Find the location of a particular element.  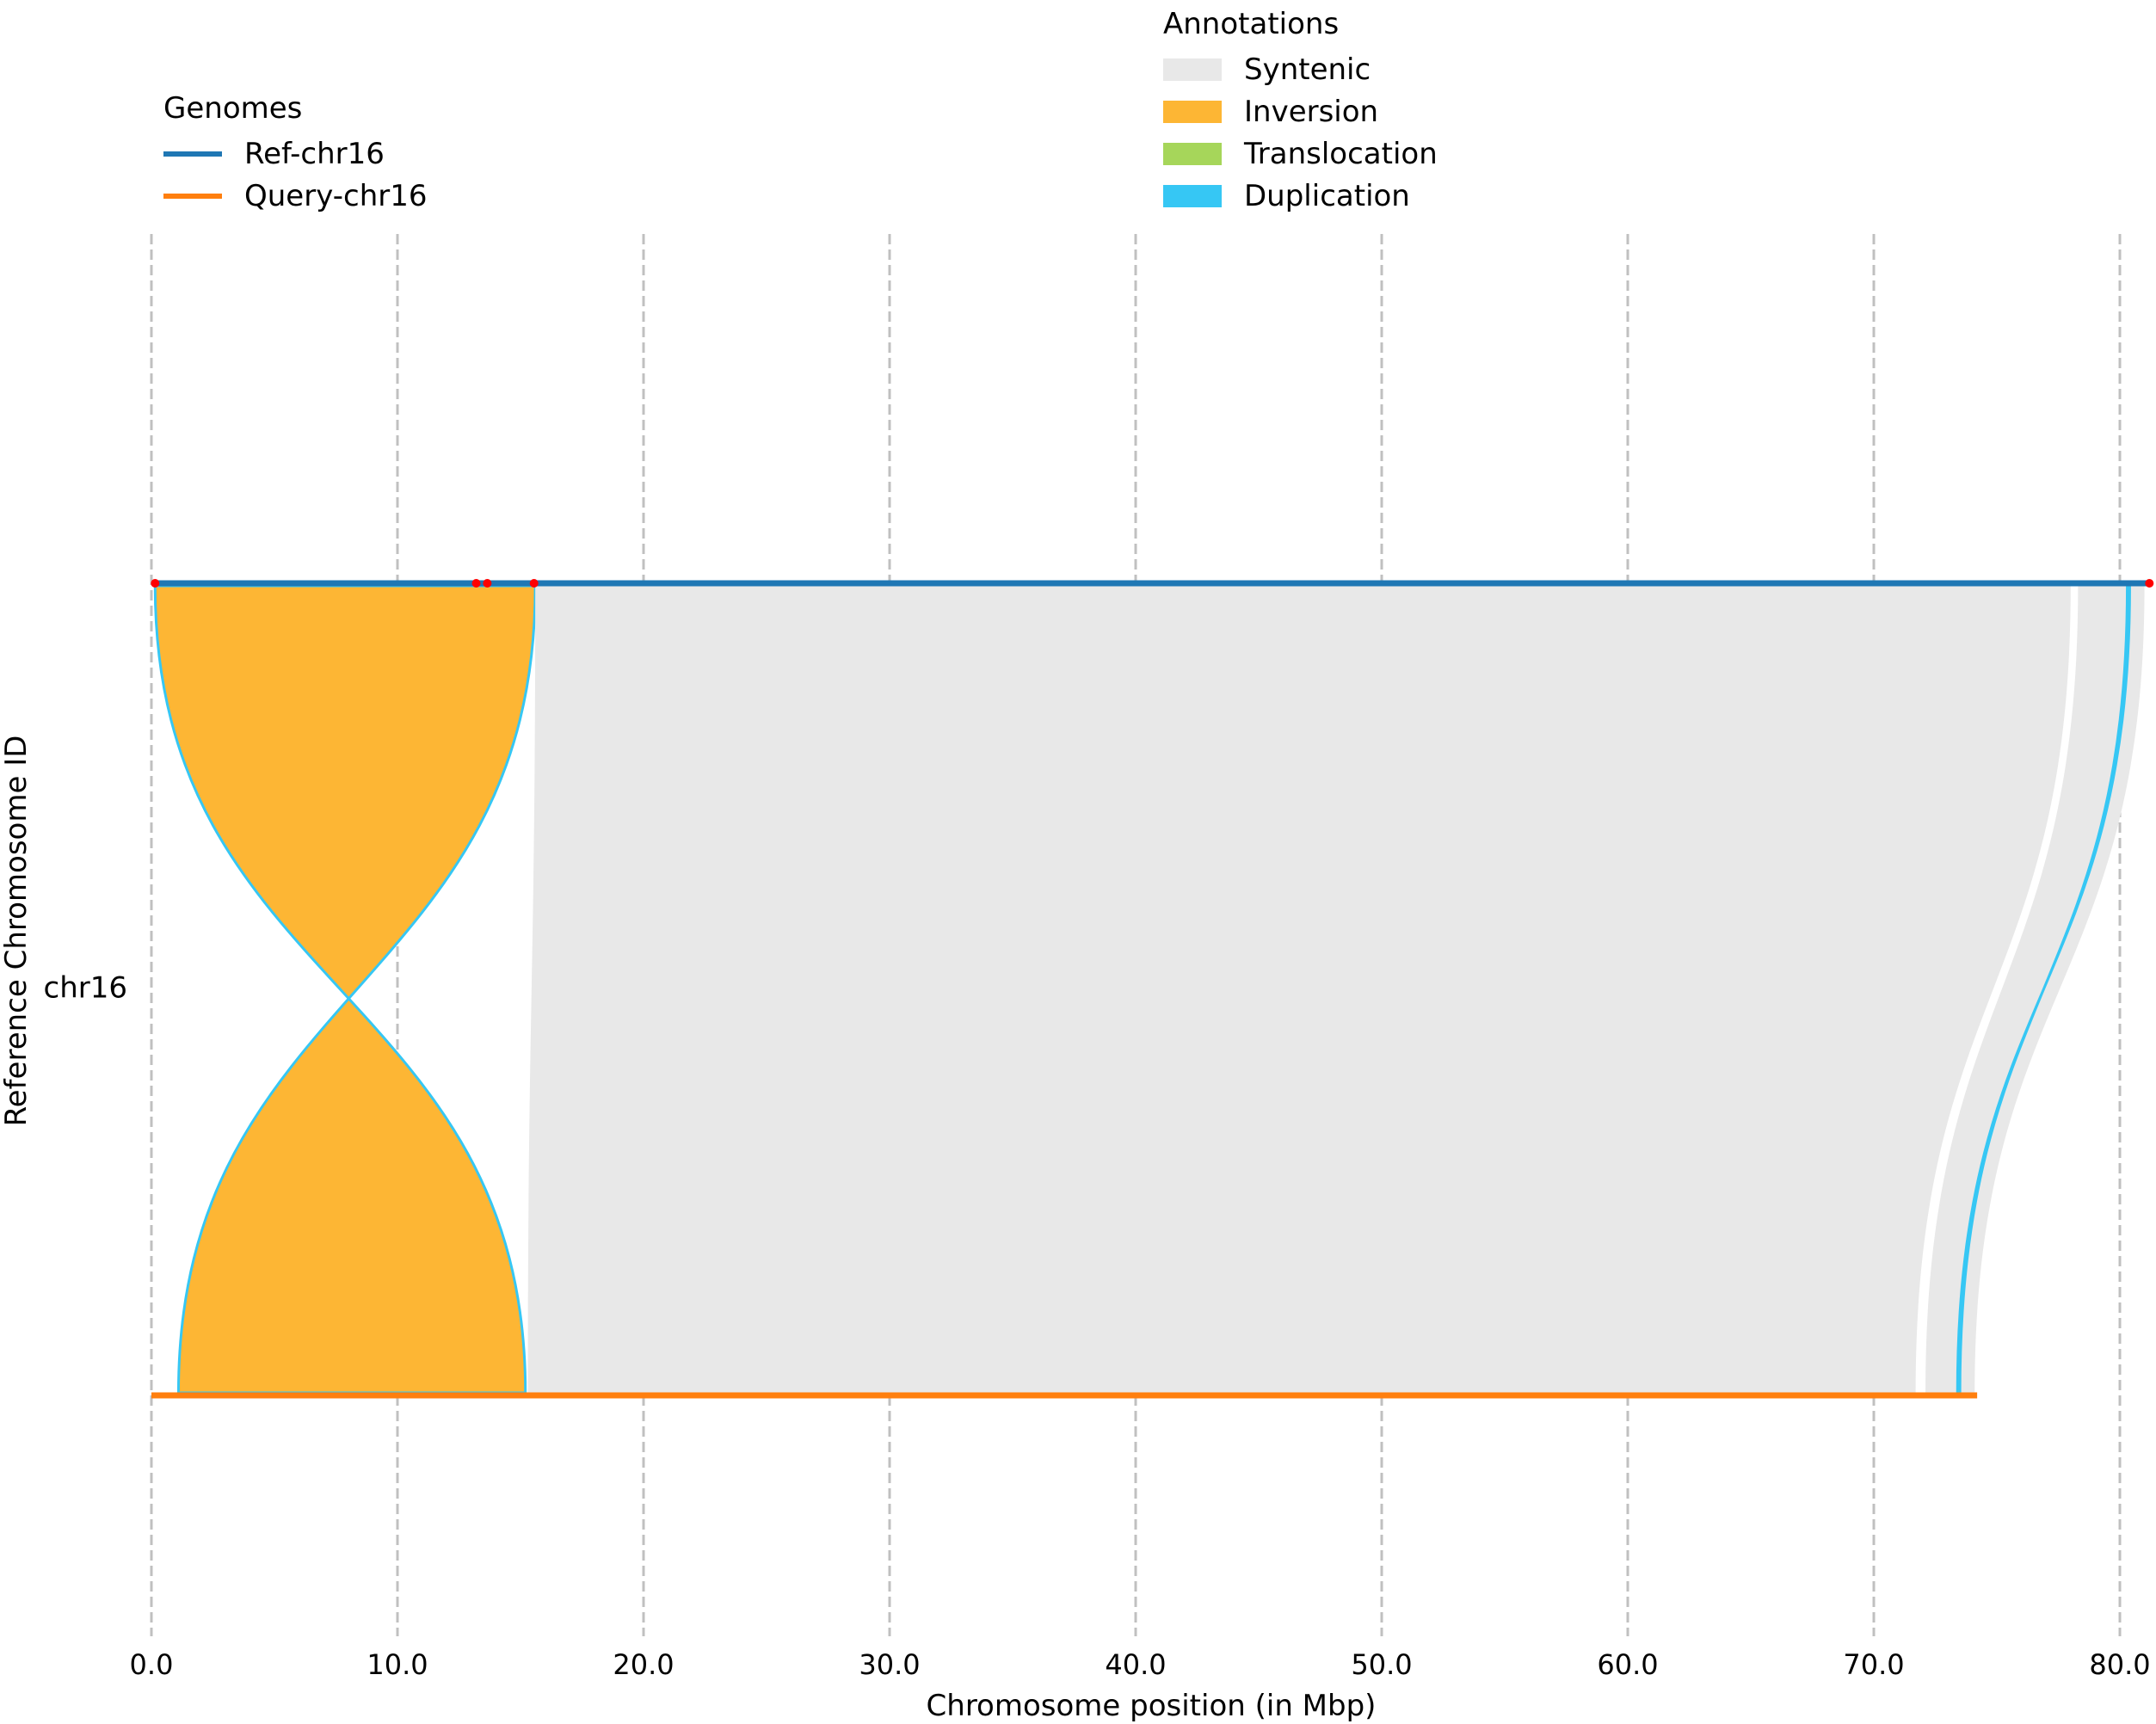

legend-label-translocation: Translocation is located at coordinates (1341, 153).